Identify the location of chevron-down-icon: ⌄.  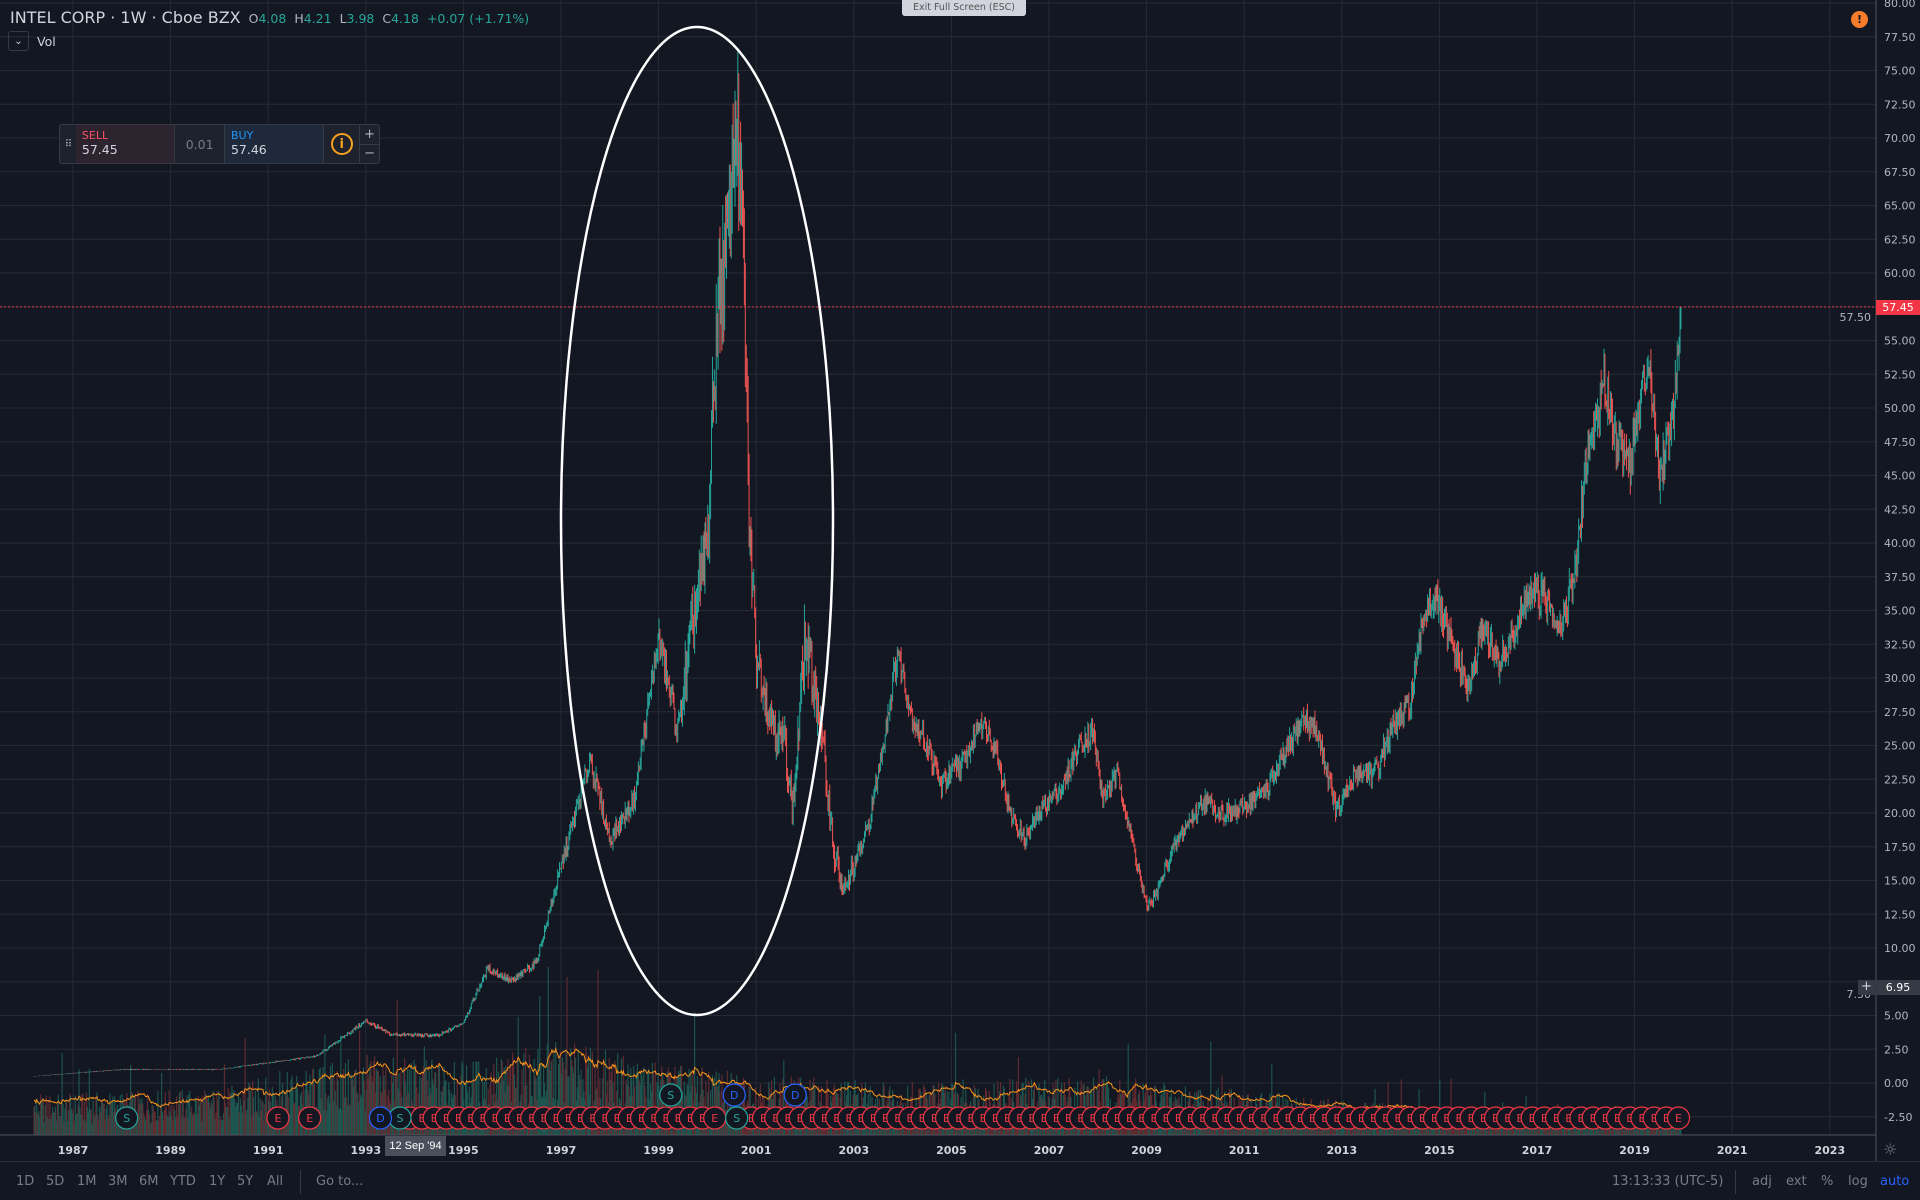
(18, 41).